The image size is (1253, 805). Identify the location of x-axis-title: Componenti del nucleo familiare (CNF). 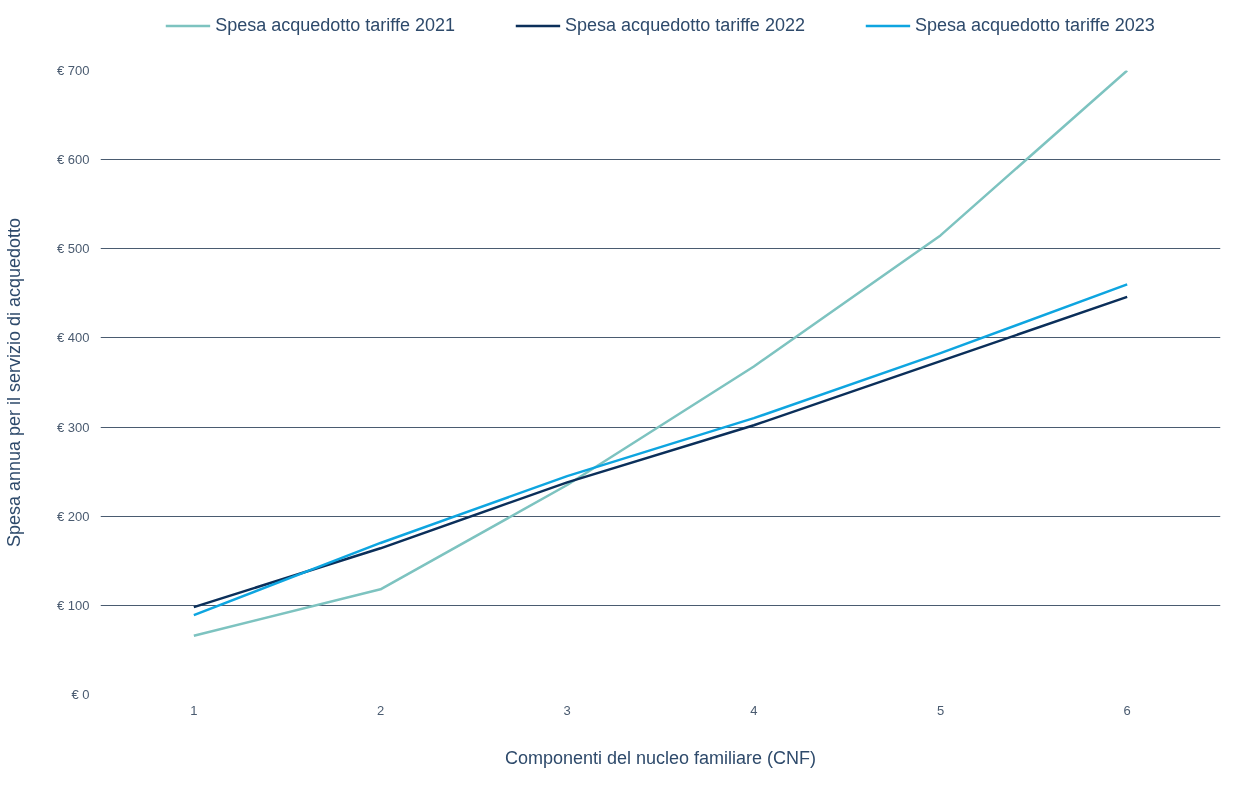
(660, 757).